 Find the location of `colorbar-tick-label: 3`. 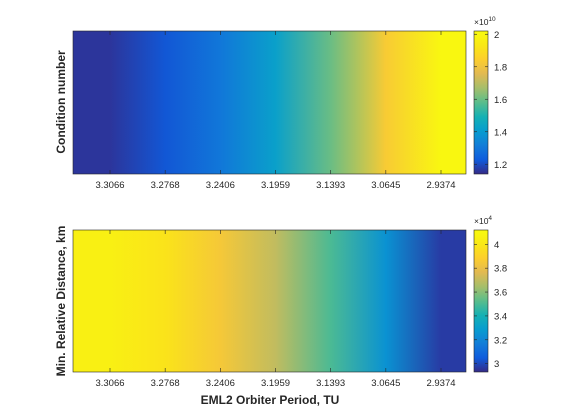

colorbar-tick-label: 3 is located at coordinates (496, 364).